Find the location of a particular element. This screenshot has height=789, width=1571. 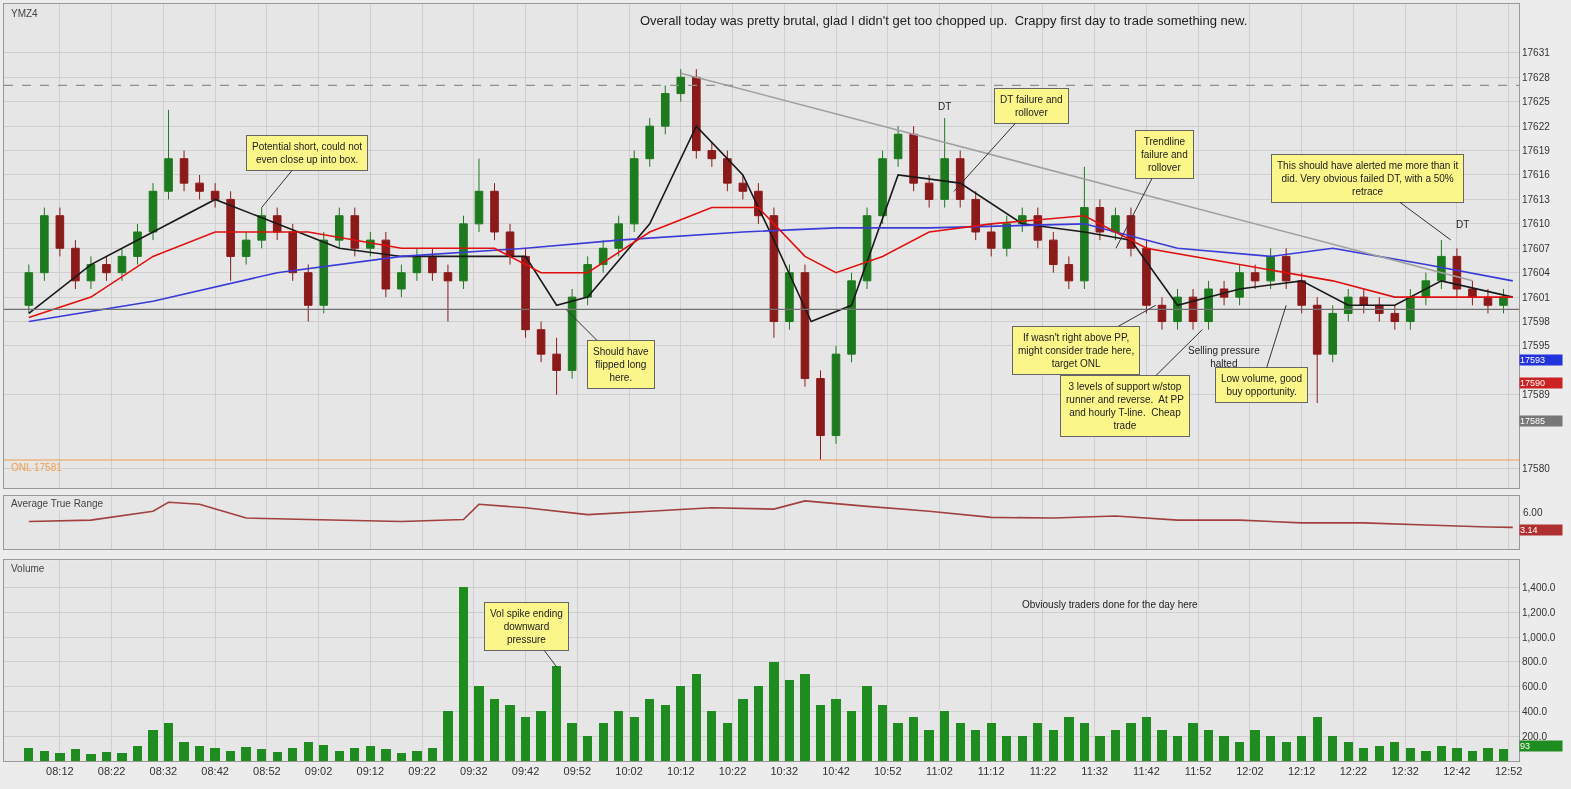

text: 93 is located at coordinates (1525, 746).